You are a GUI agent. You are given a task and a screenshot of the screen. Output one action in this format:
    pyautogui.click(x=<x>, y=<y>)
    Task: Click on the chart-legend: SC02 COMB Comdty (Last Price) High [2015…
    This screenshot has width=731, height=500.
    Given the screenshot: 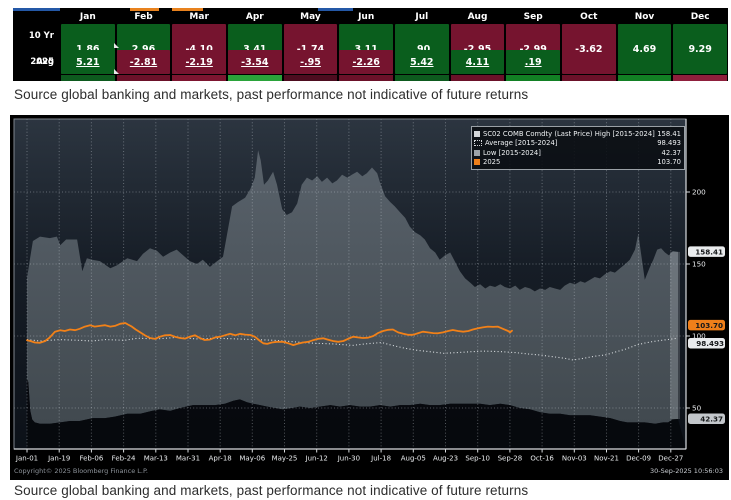 What is the action you would take?
    pyautogui.click(x=578, y=148)
    